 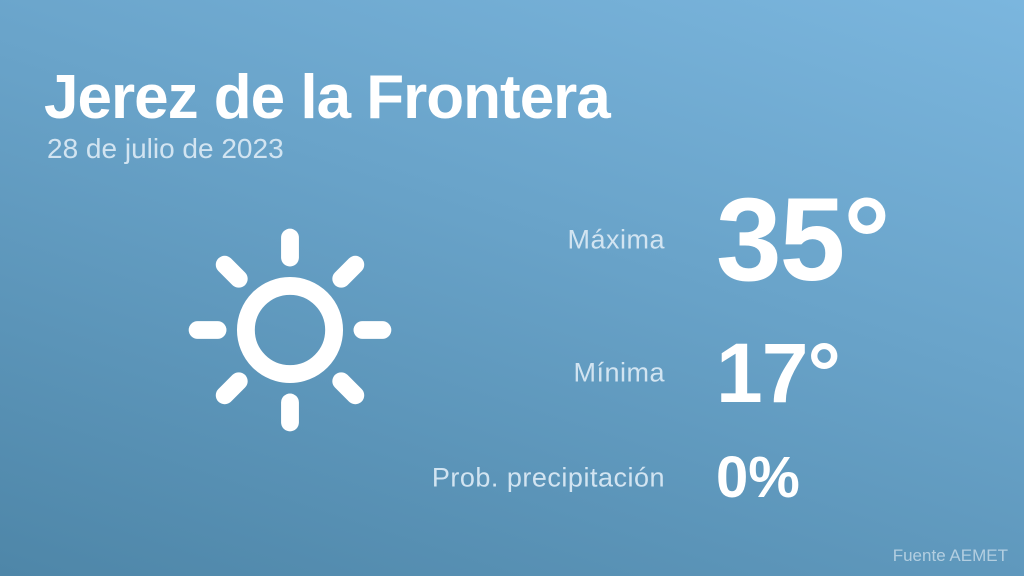 I want to click on sun-icon, so click(x=290, y=330).